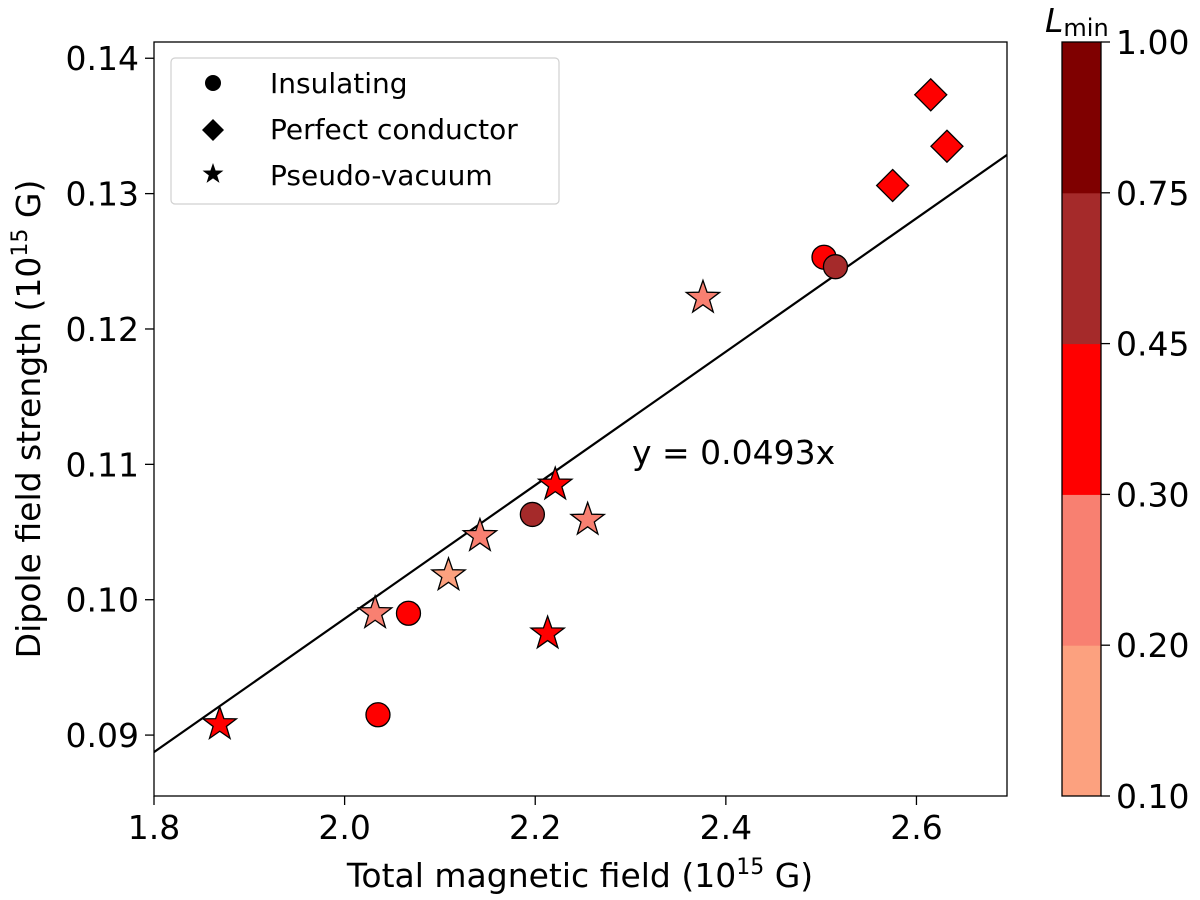  What do you see at coordinates (102, 329) in the screenshot?
I see `y-tick-label: 0.12` at bounding box center [102, 329].